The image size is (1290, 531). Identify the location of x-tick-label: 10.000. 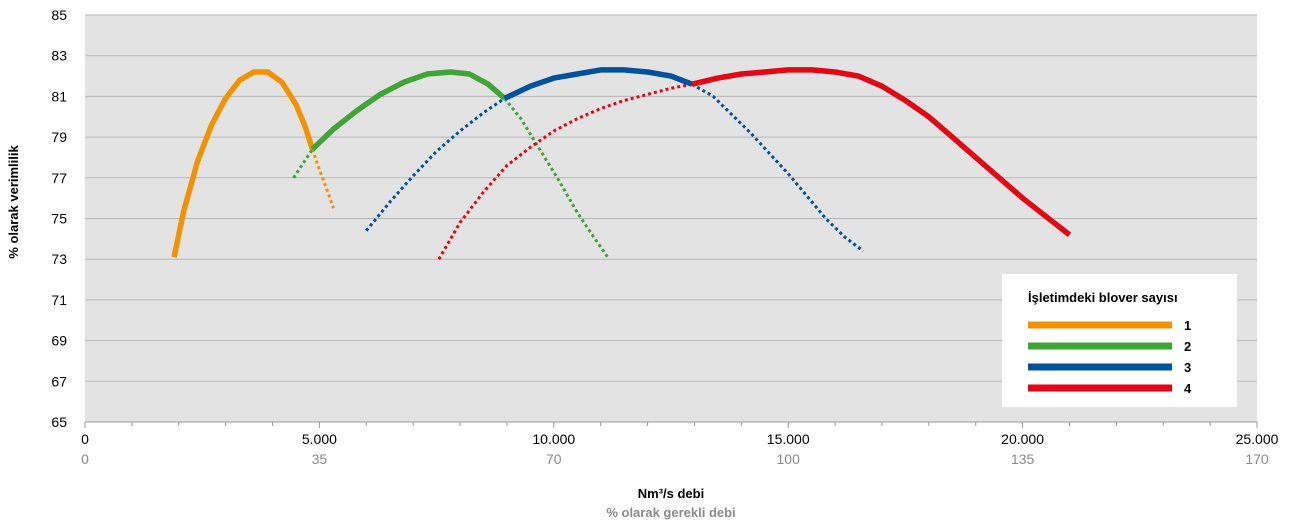
(553, 439).